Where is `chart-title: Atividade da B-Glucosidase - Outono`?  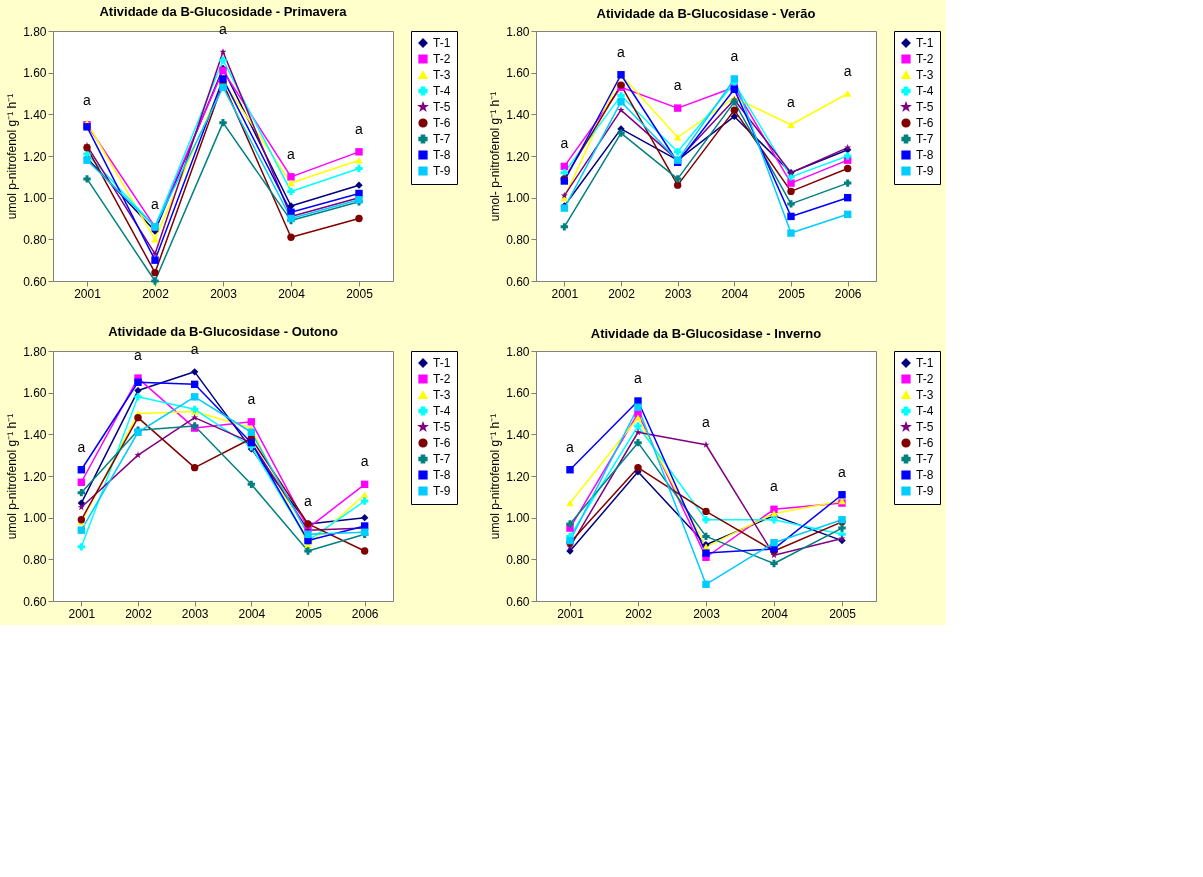 chart-title: Atividade da B-Glucosidase - Outono is located at coordinates (223, 331).